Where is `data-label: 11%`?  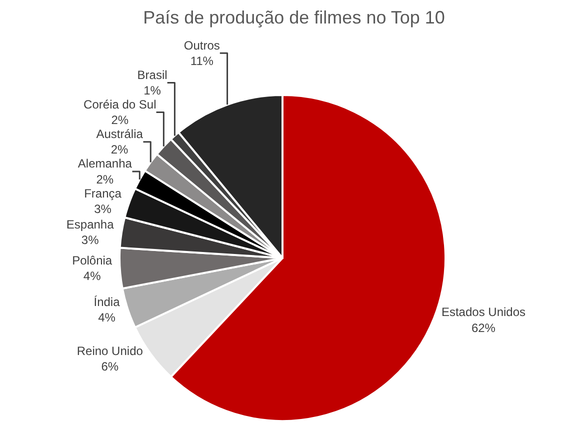 data-label: 11% is located at coordinates (202, 61).